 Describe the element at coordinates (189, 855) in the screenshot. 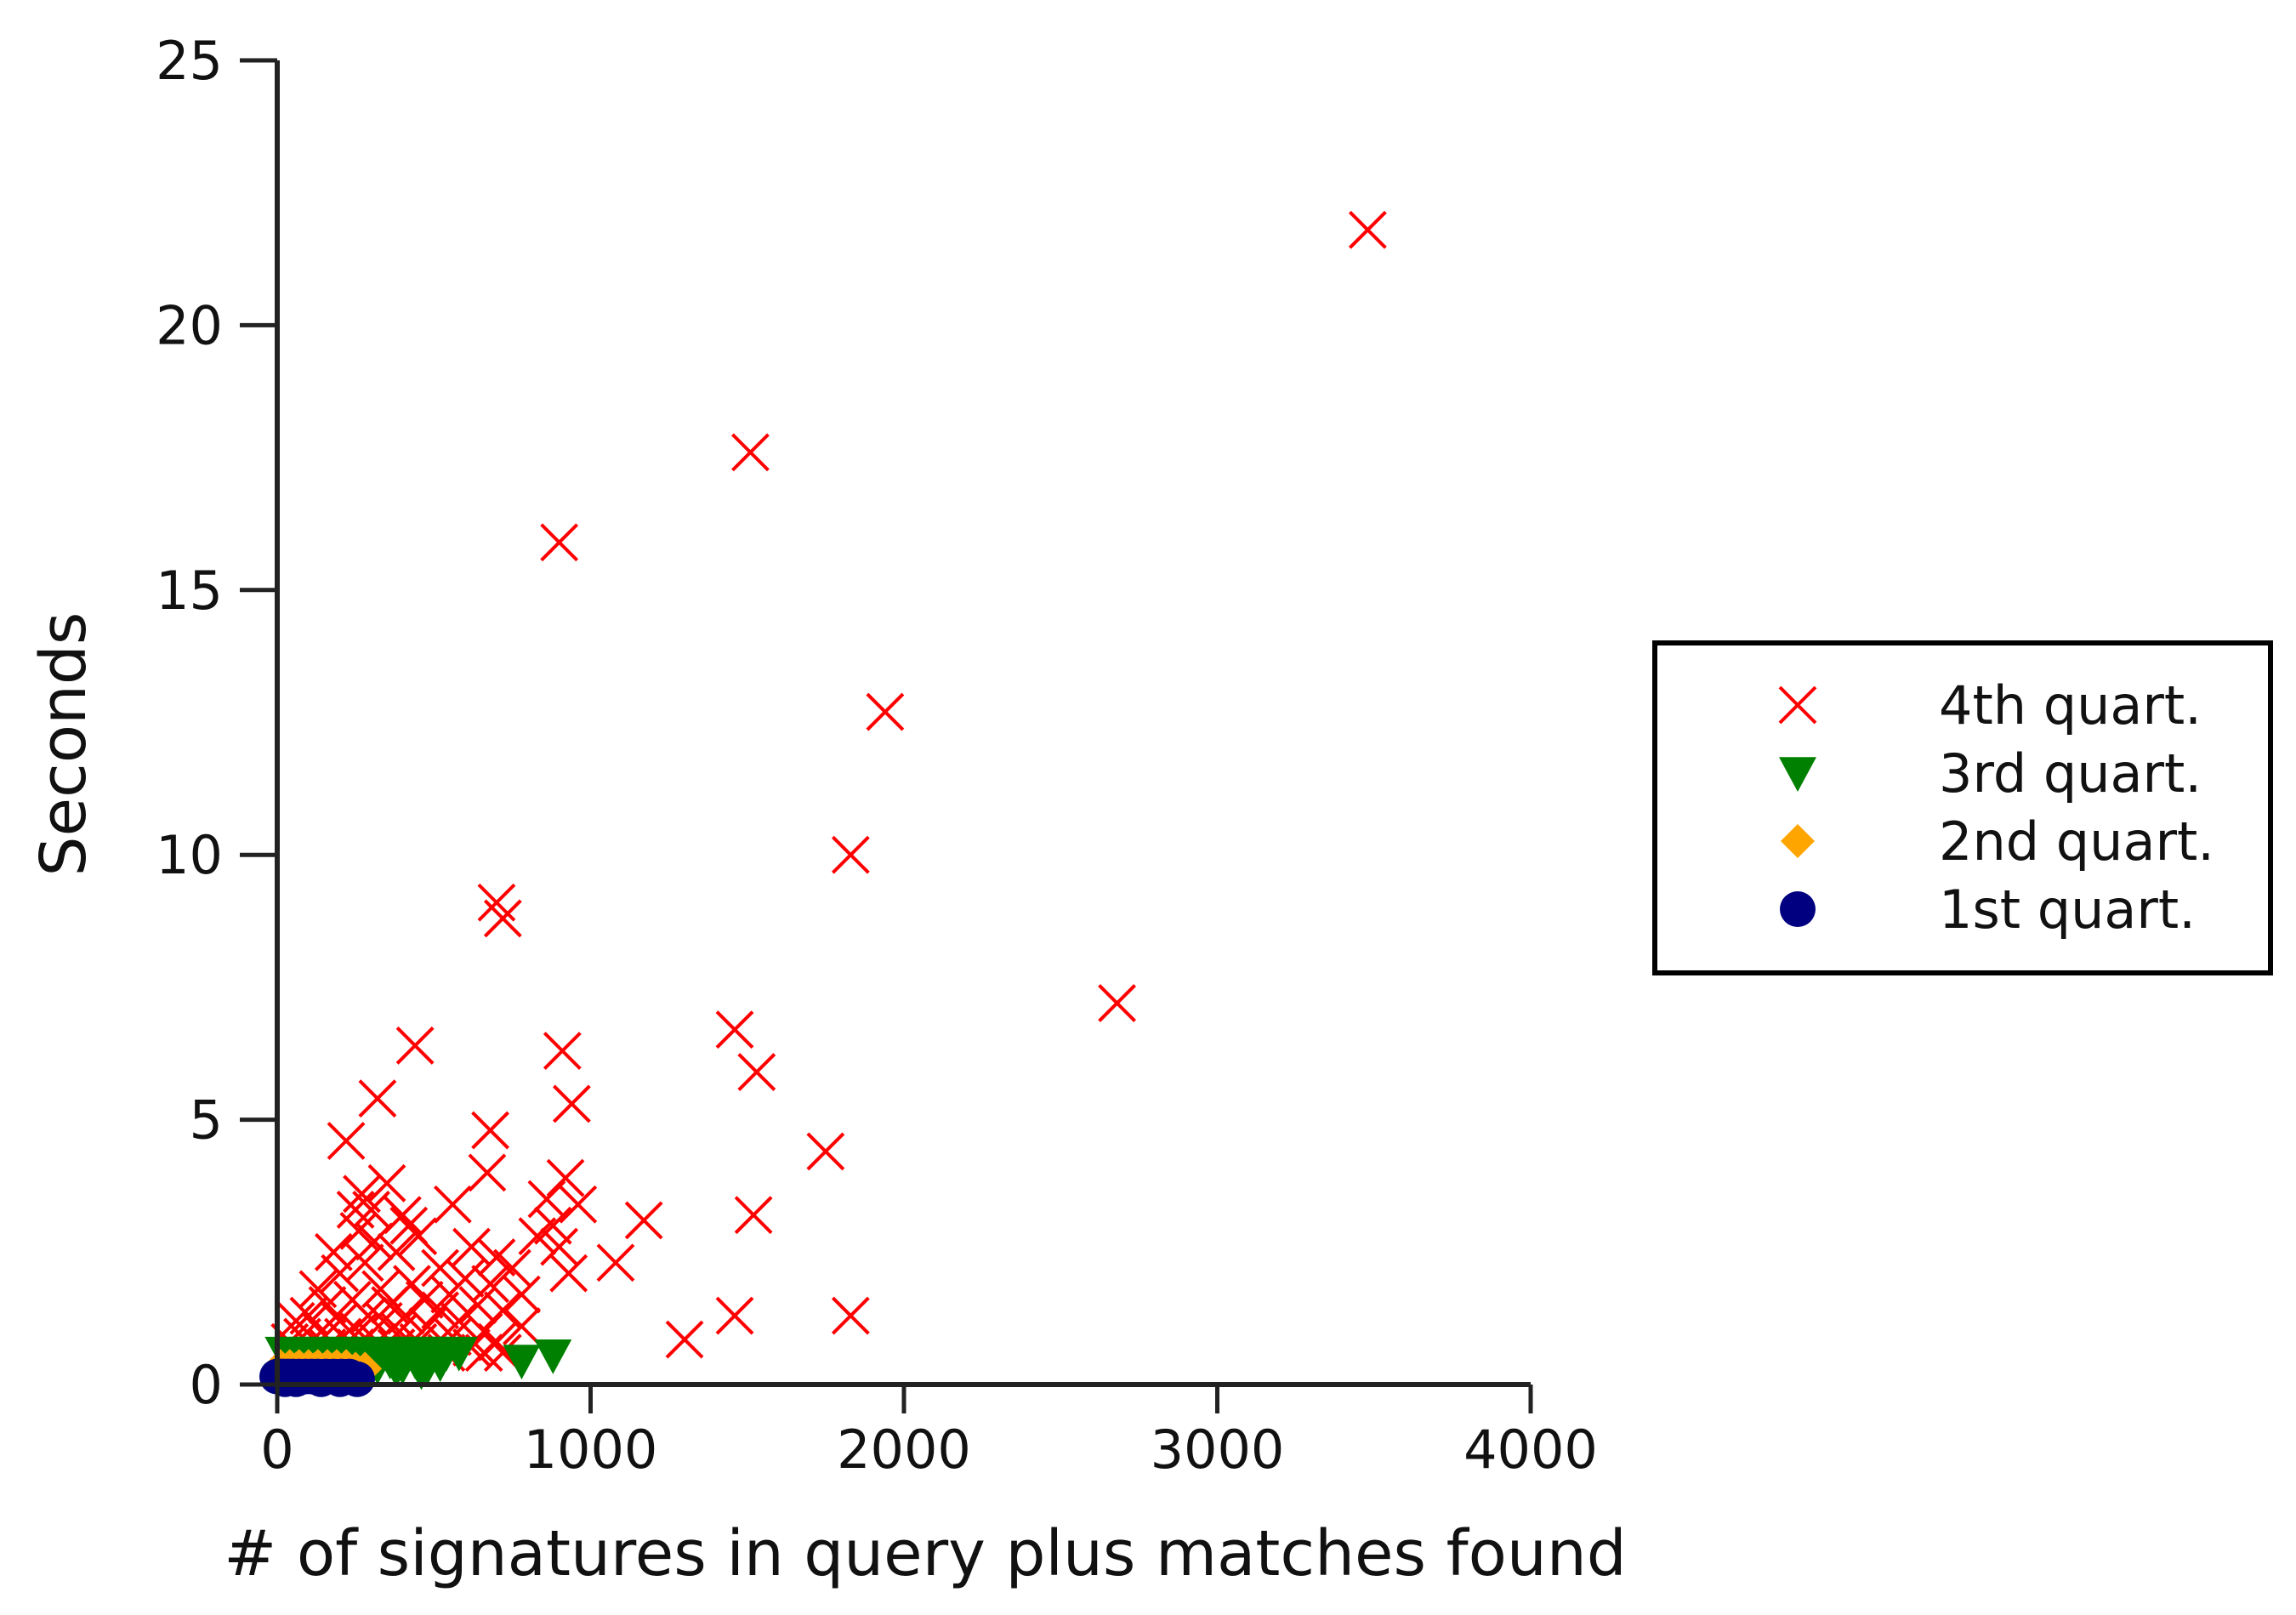

I see `y-tick-label: 10` at that location.